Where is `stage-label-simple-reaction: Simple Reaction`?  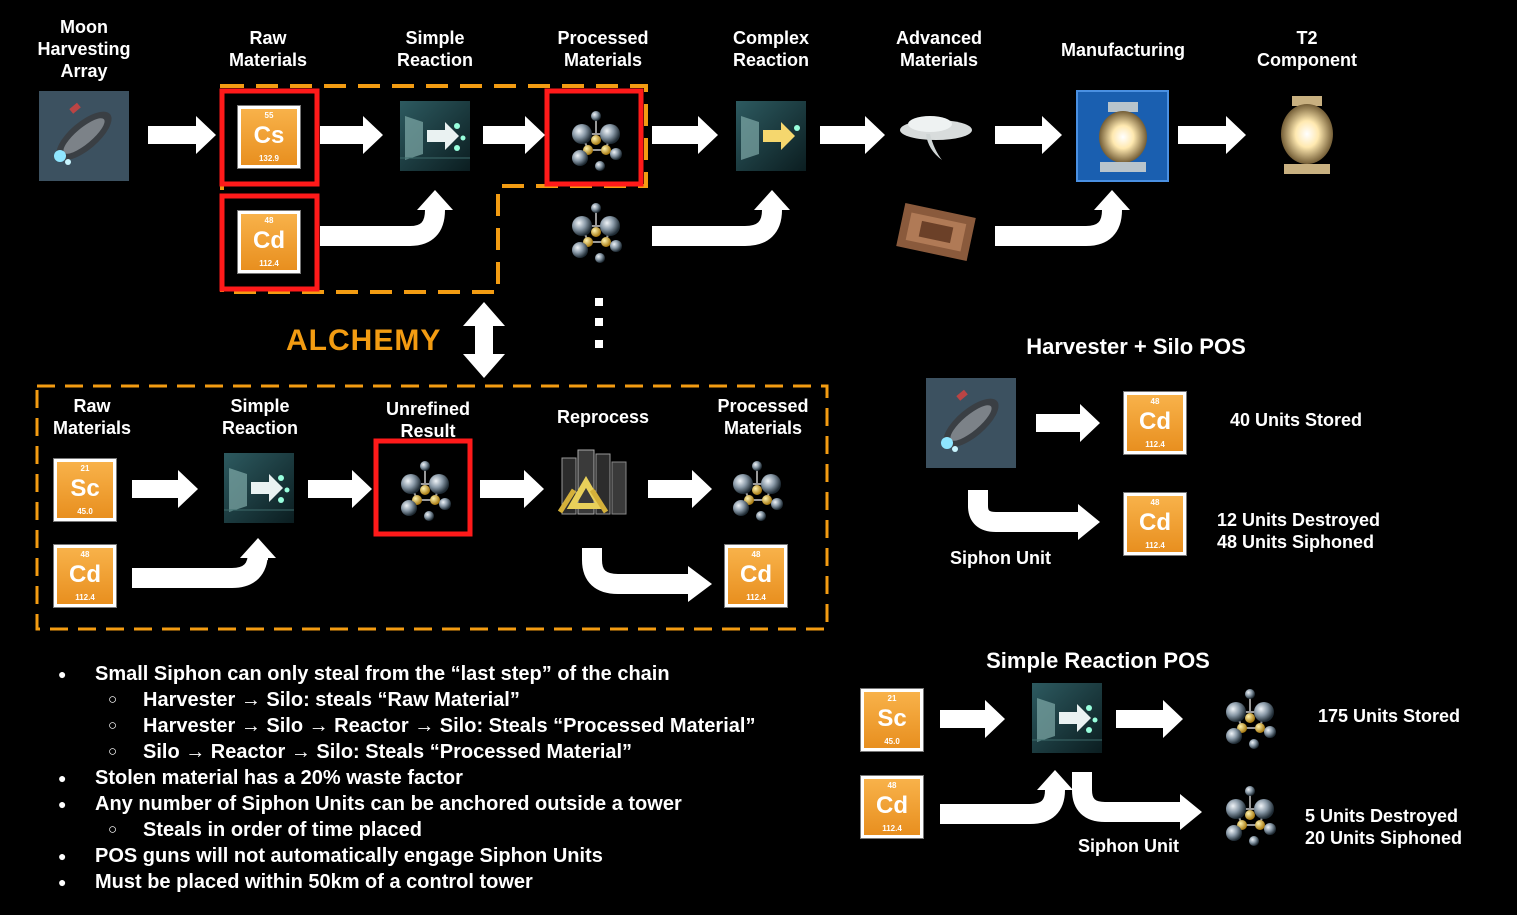
stage-label-simple-reaction: Simple Reaction is located at coordinates (435, 49).